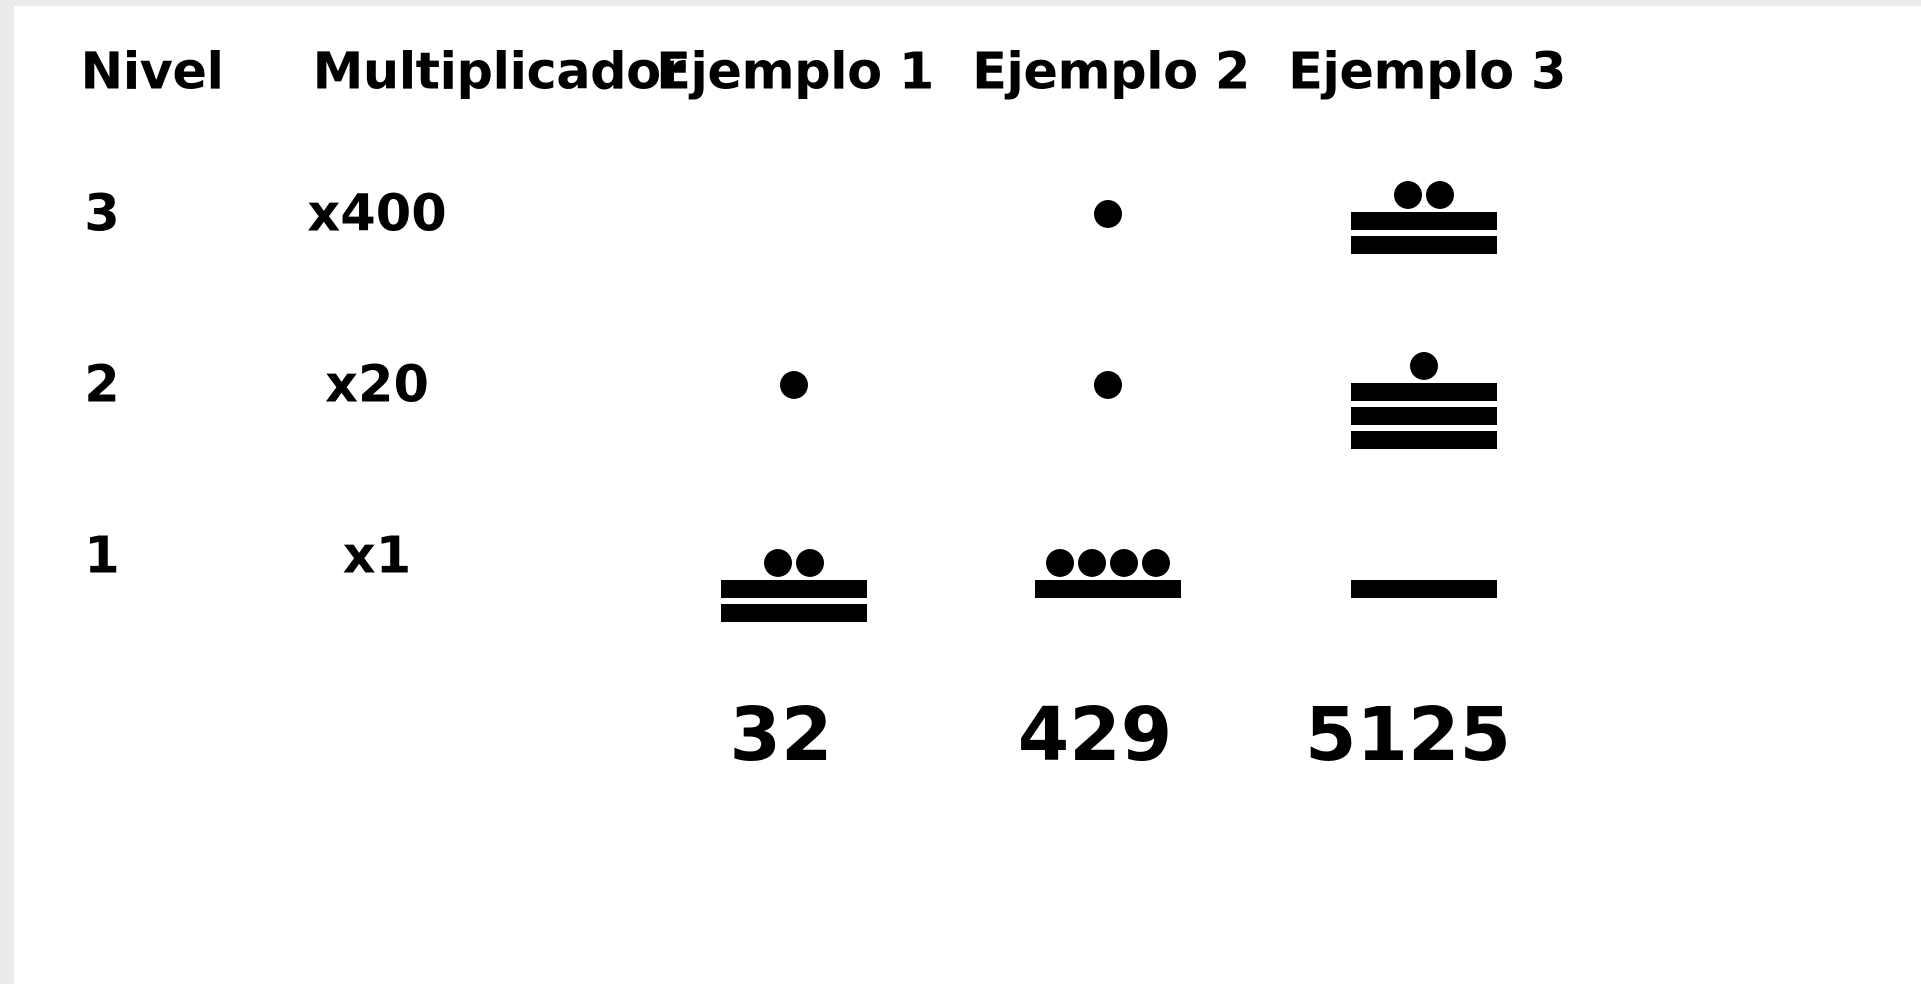 The width and height of the screenshot is (1921, 984). I want to click on multiplier-value: x1, so click(377, 556).